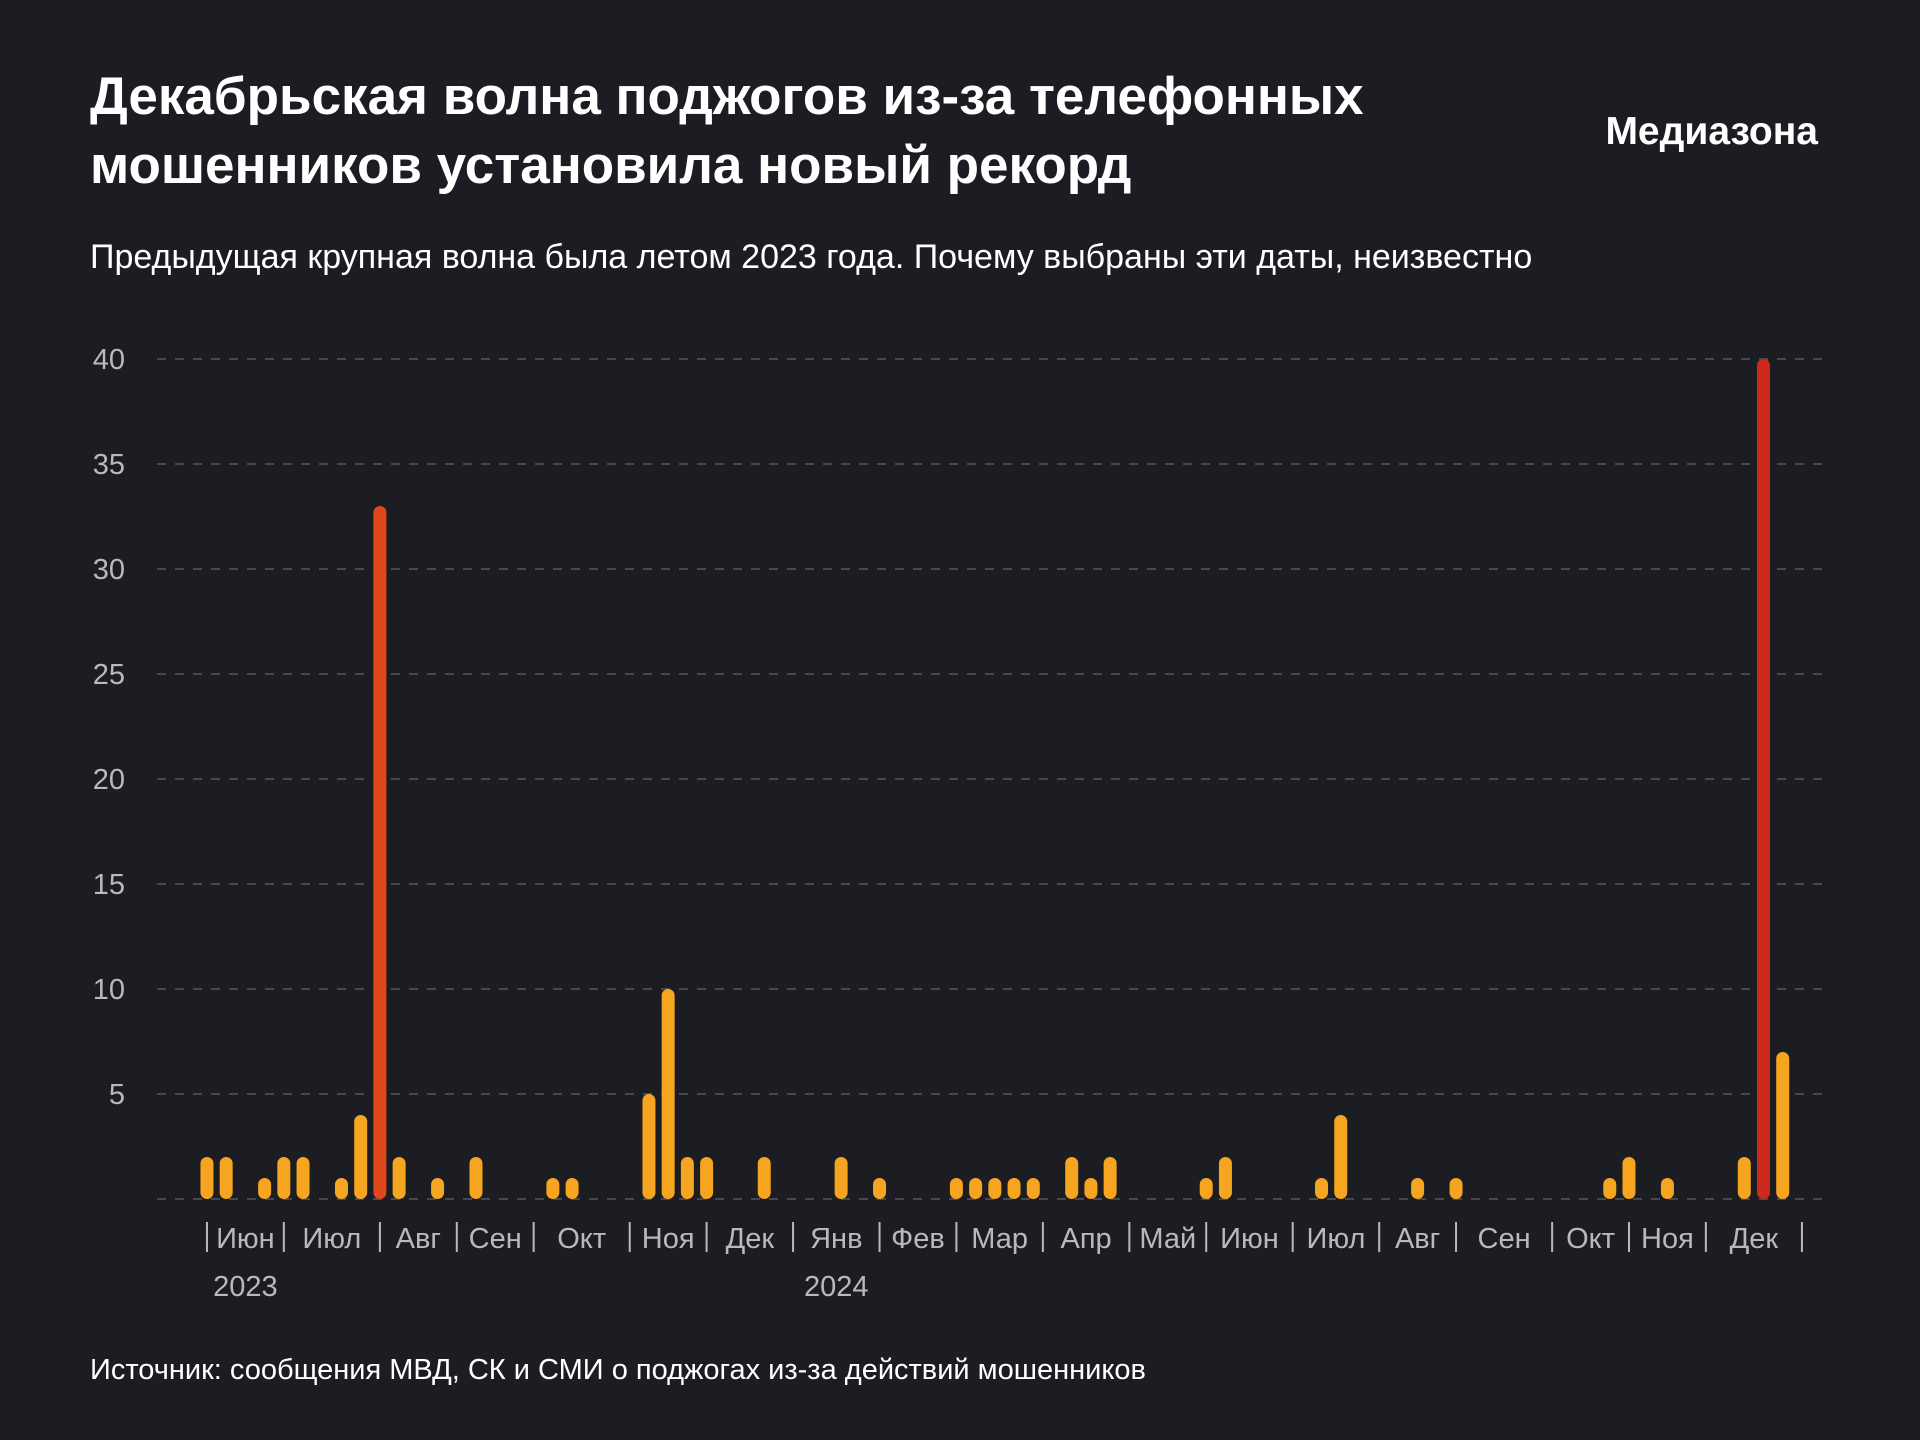 The height and width of the screenshot is (1440, 1920). I want to click on brand-logo: Медиазона, so click(1711, 131).